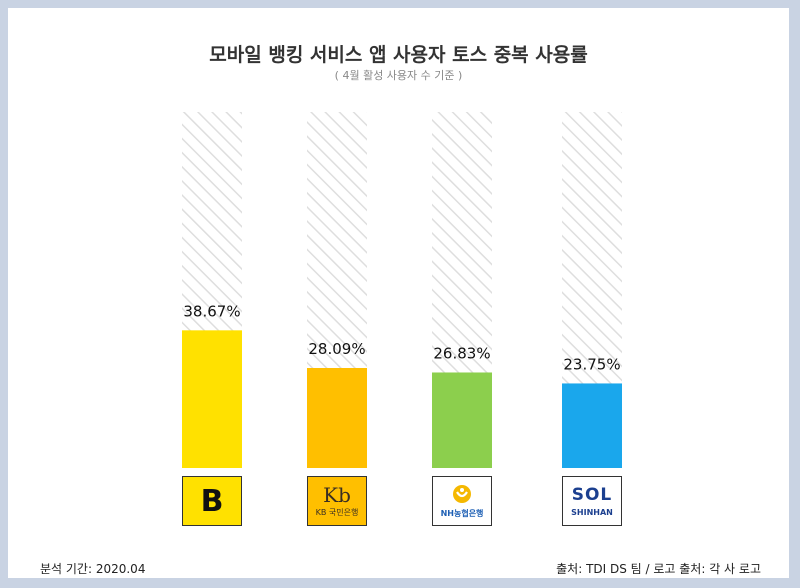 The height and width of the screenshot is (588, 800). Describe the element at coordinates (211, 311) in the screenshot. I see `bar-value-label: 38.67%` at that location.